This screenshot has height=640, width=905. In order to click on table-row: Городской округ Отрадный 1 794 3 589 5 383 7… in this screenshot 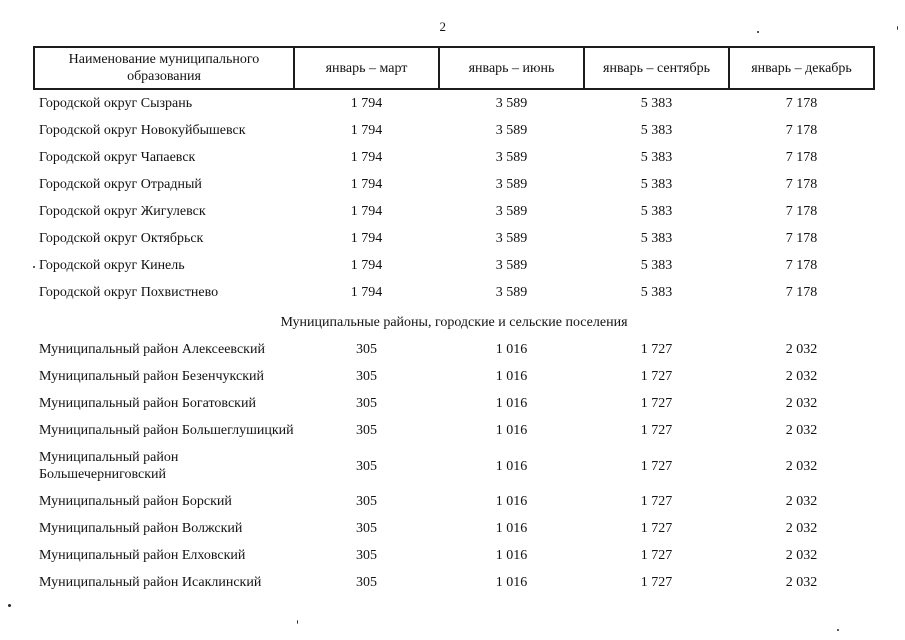, I will do `click(454, 184)`.